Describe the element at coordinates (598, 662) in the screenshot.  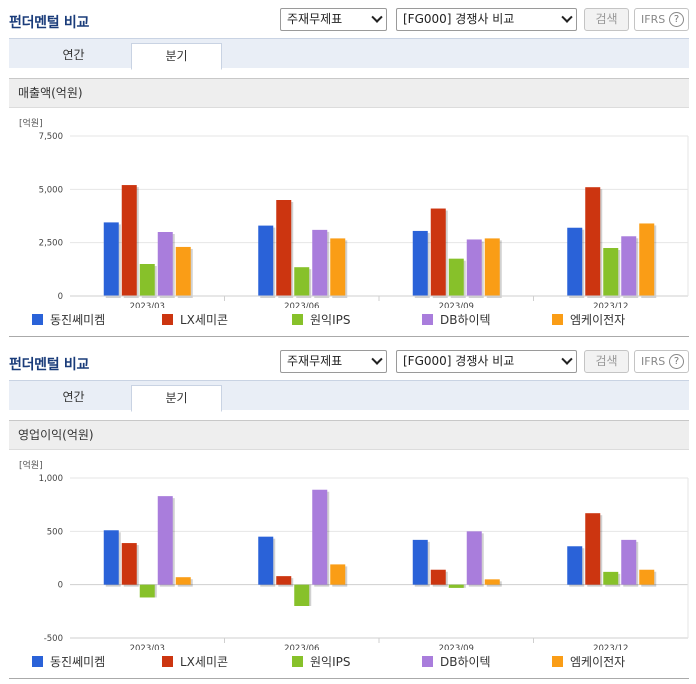
I see `legend-label: 엠케이전자` at that location.